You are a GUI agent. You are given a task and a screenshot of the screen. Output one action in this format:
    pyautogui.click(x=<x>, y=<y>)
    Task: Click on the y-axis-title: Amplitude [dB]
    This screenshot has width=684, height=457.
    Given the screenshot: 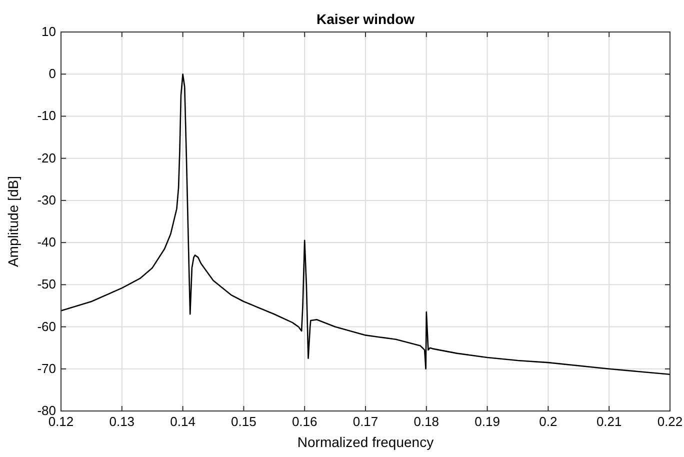 What is the action you would take?
    pyautogui.click(x=13, y=222)
    